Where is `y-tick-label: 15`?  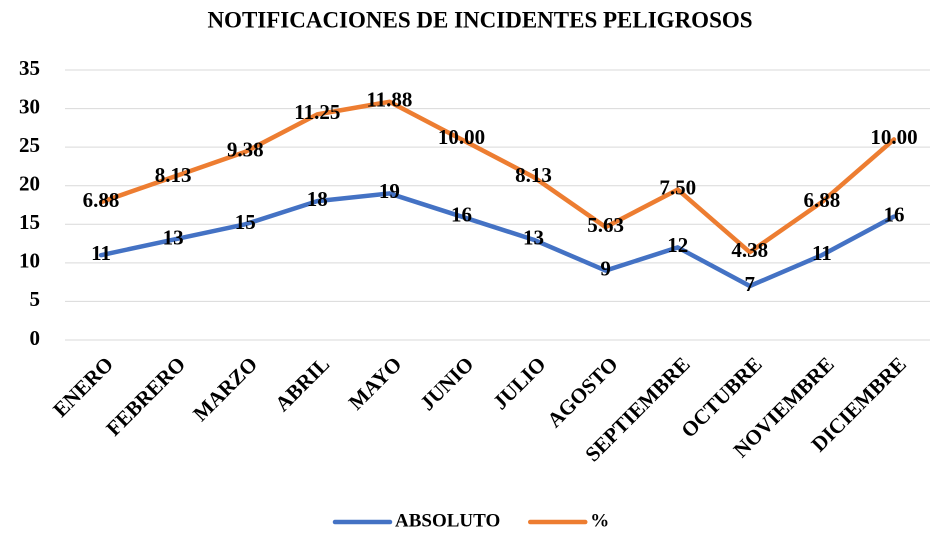 y-tick-label: 15 is located at coordinates (29, 222).